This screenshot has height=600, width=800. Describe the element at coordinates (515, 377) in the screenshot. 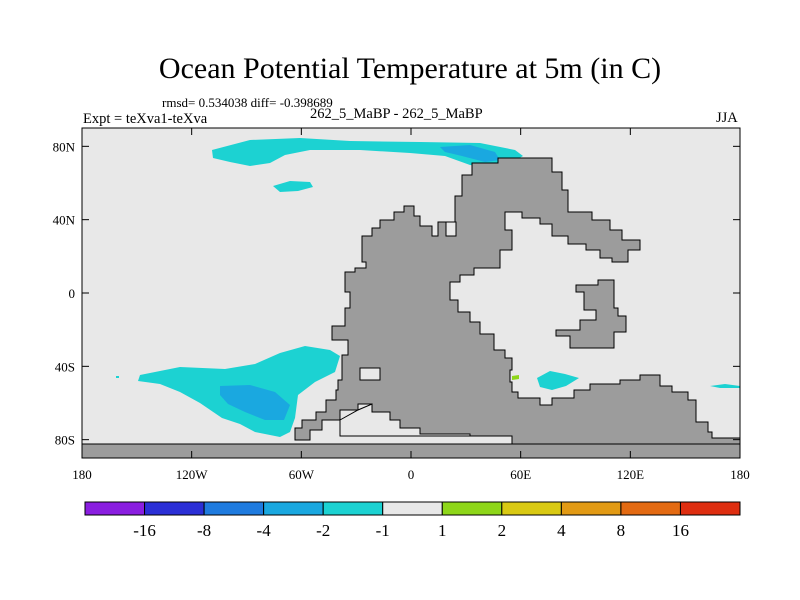

I see `anomaly-warm-spot` at that location.